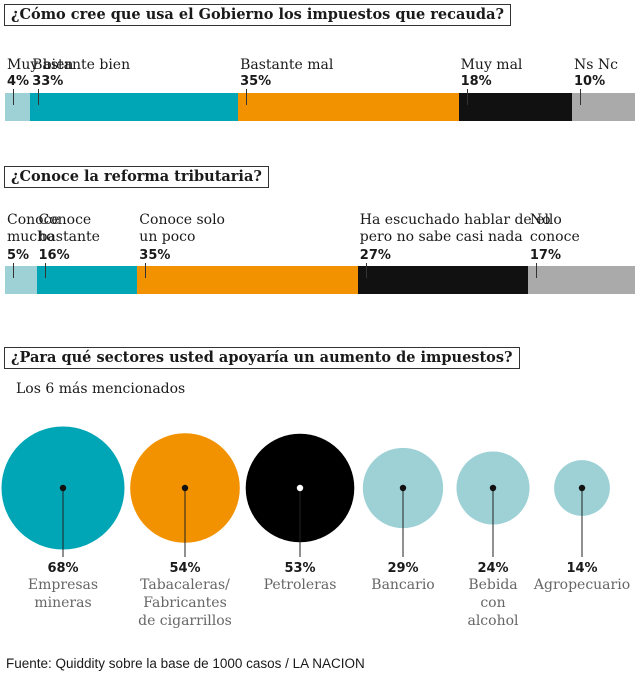 This screenshot has width=640, height=690. What do you see at coordinates (185, 621) in the screenshot?
I see `bubble-label: de cigarrillos` at bounding box center [185, 621].